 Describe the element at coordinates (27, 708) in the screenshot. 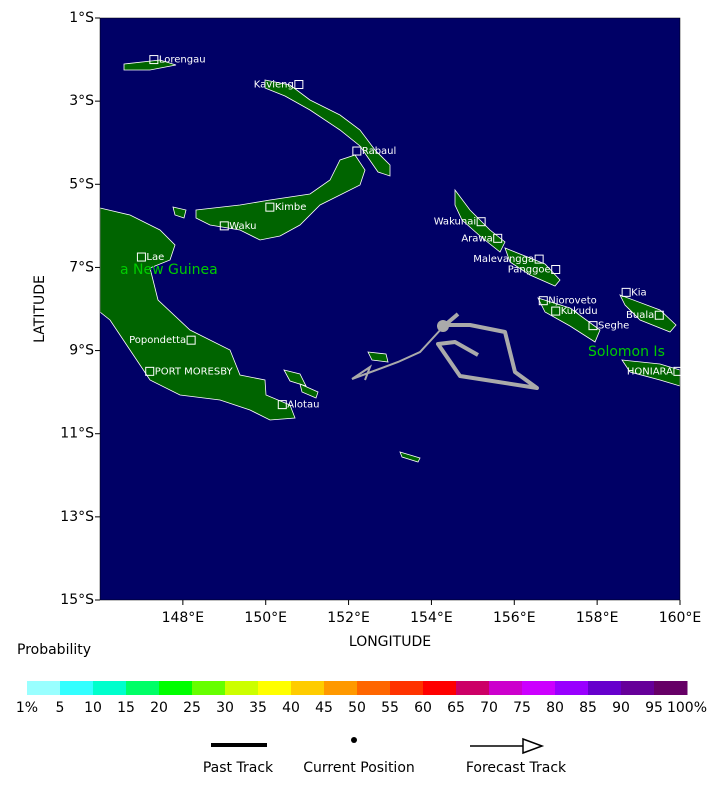

I see `colorbar-label: 1%` at that location.